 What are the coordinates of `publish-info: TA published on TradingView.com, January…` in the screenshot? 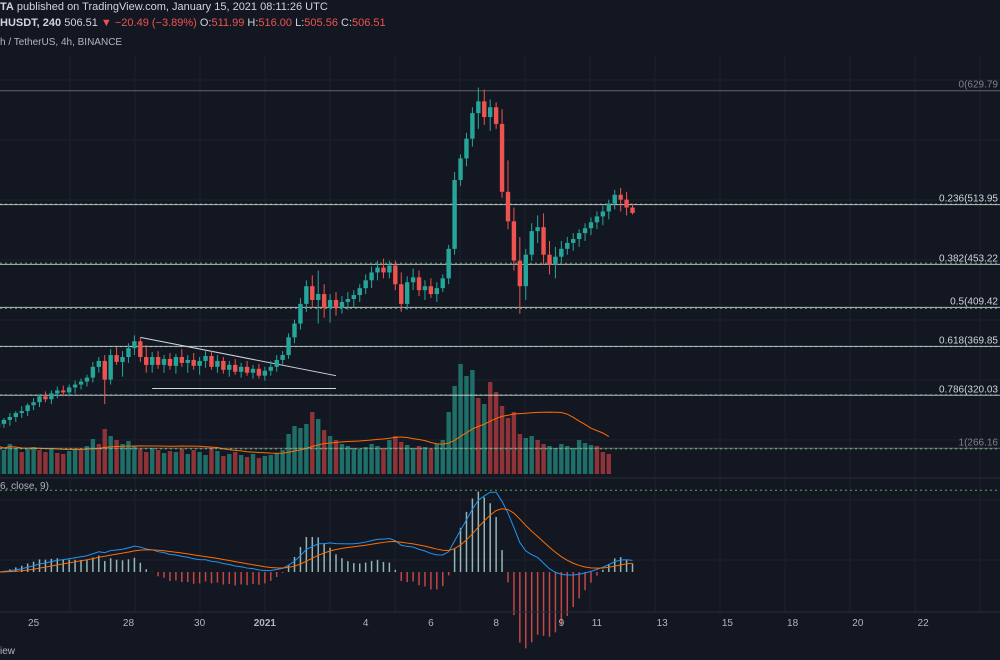 It's located at (164, 7).